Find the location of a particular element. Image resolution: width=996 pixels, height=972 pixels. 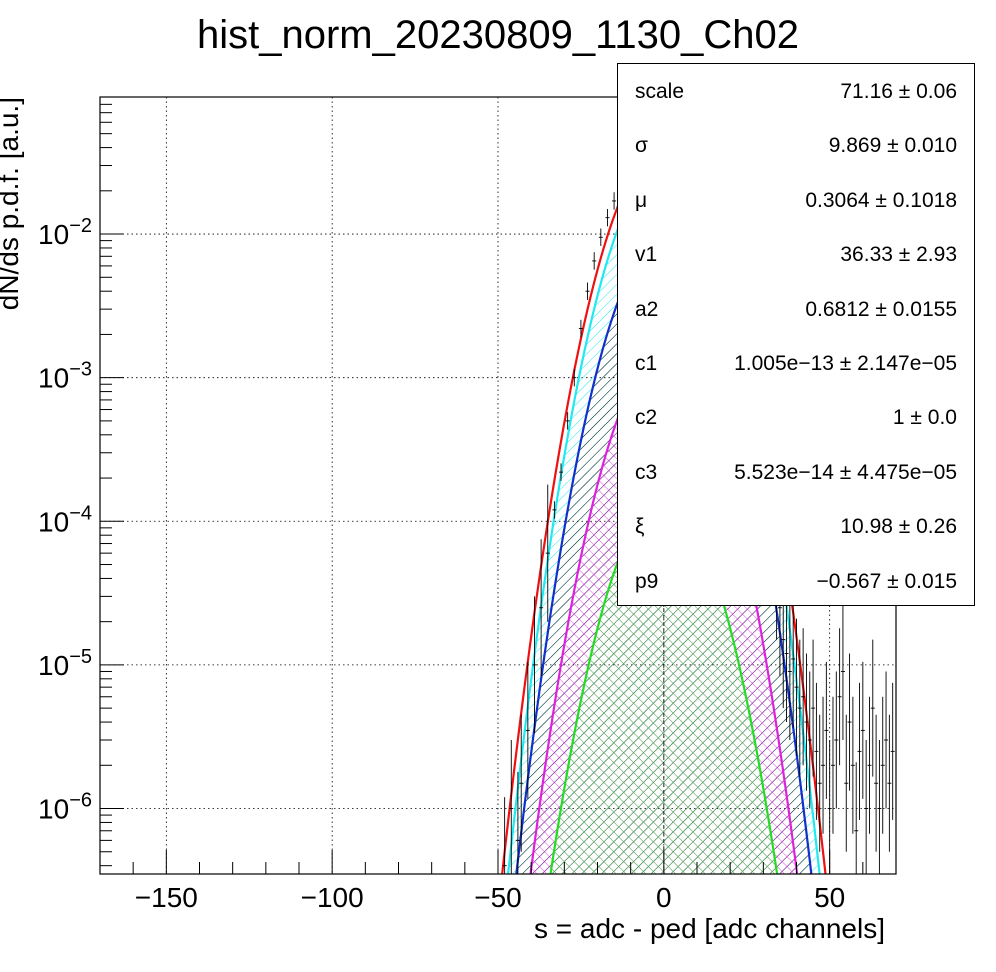

stat-name: σ is located at coordinates (641, 146).